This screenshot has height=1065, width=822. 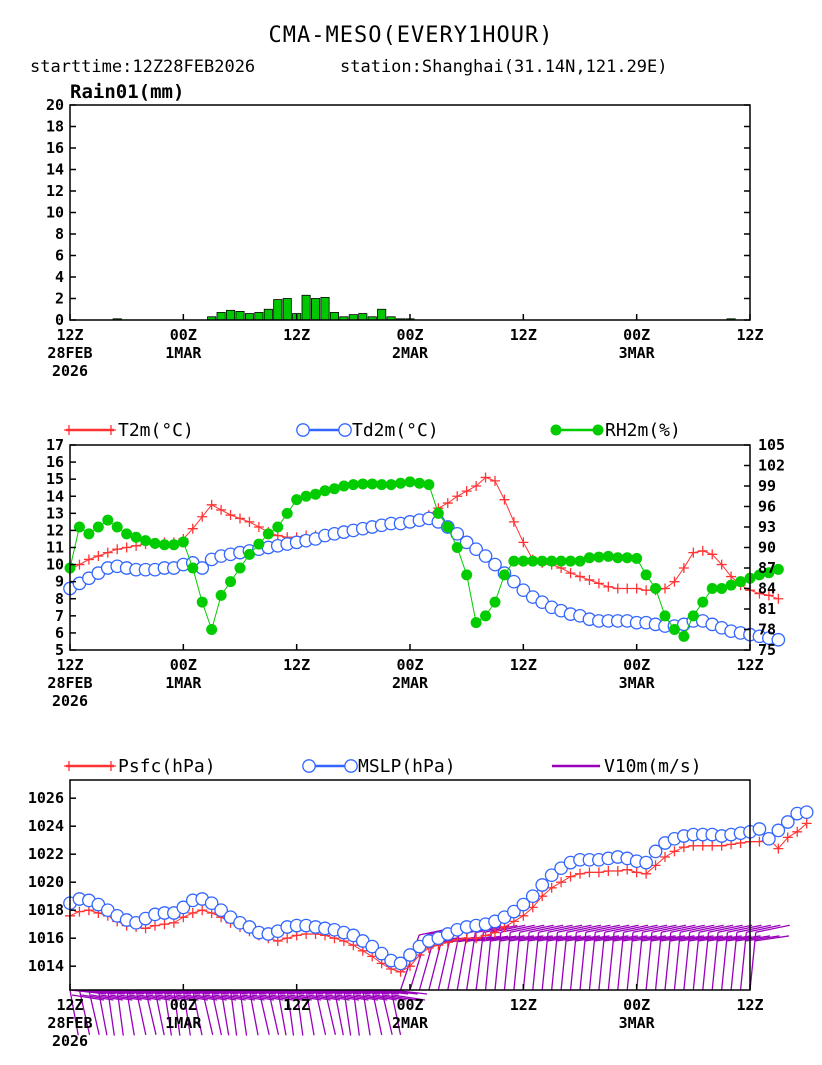 What do you see at coordinates (303, 430) in the screenshot?
I see `td2m-legend-point` at bounding box center [303, 430].